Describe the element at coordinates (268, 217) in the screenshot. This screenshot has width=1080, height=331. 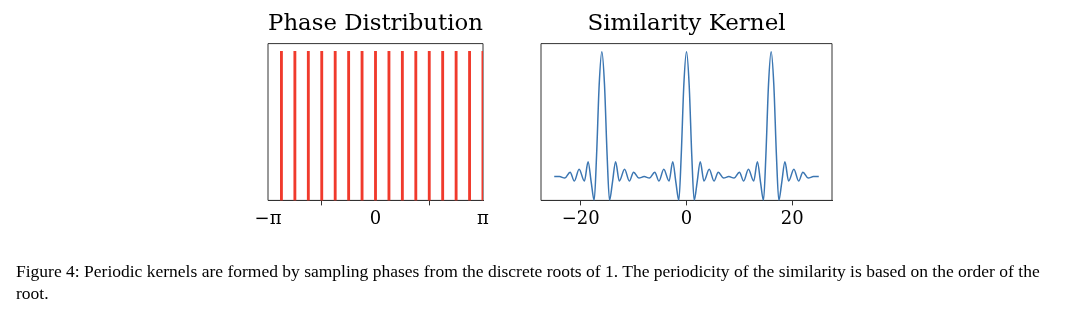
I see `x-tick-label: −π` at that location.